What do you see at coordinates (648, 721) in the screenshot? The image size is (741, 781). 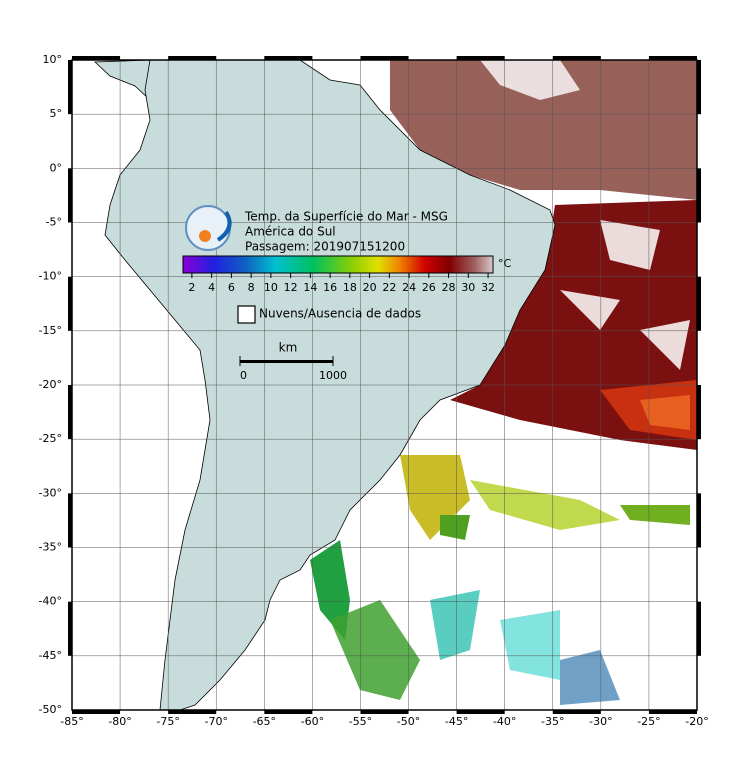 I see `lon-tick-label: -25°` at bounding box center [648, 721].